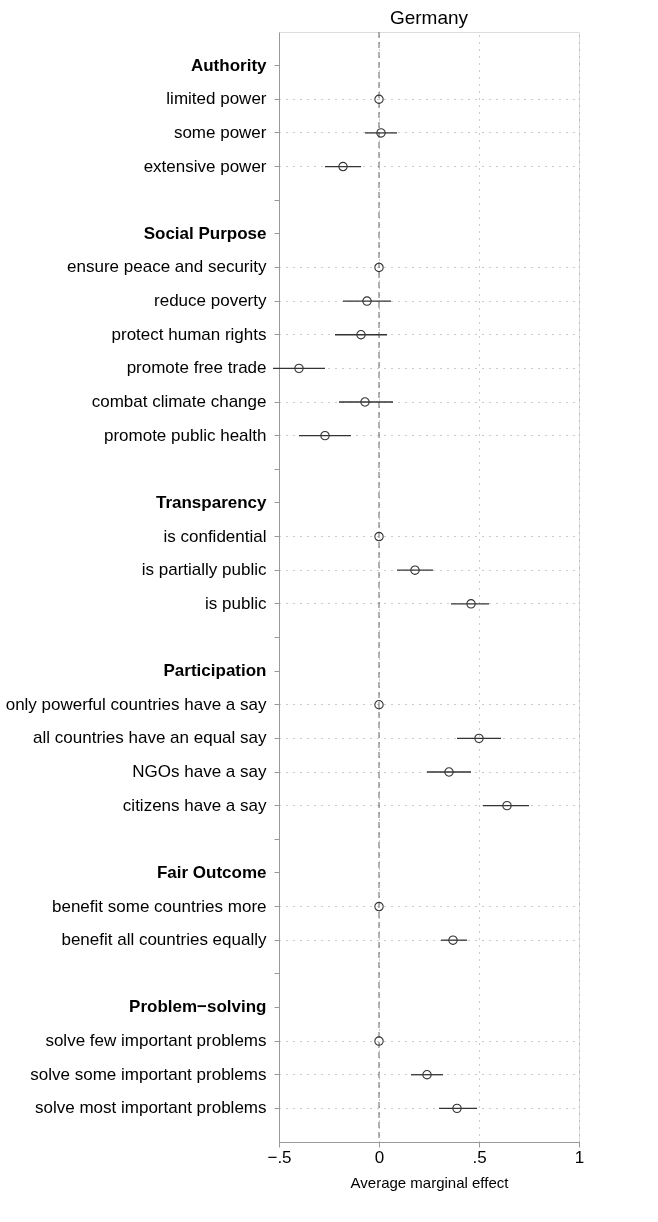 The image size is (658, 1222). Describe the element at coordinates (159, 906) in the screenshot. I see `y-tick-label: benefit some countries more` at that location.